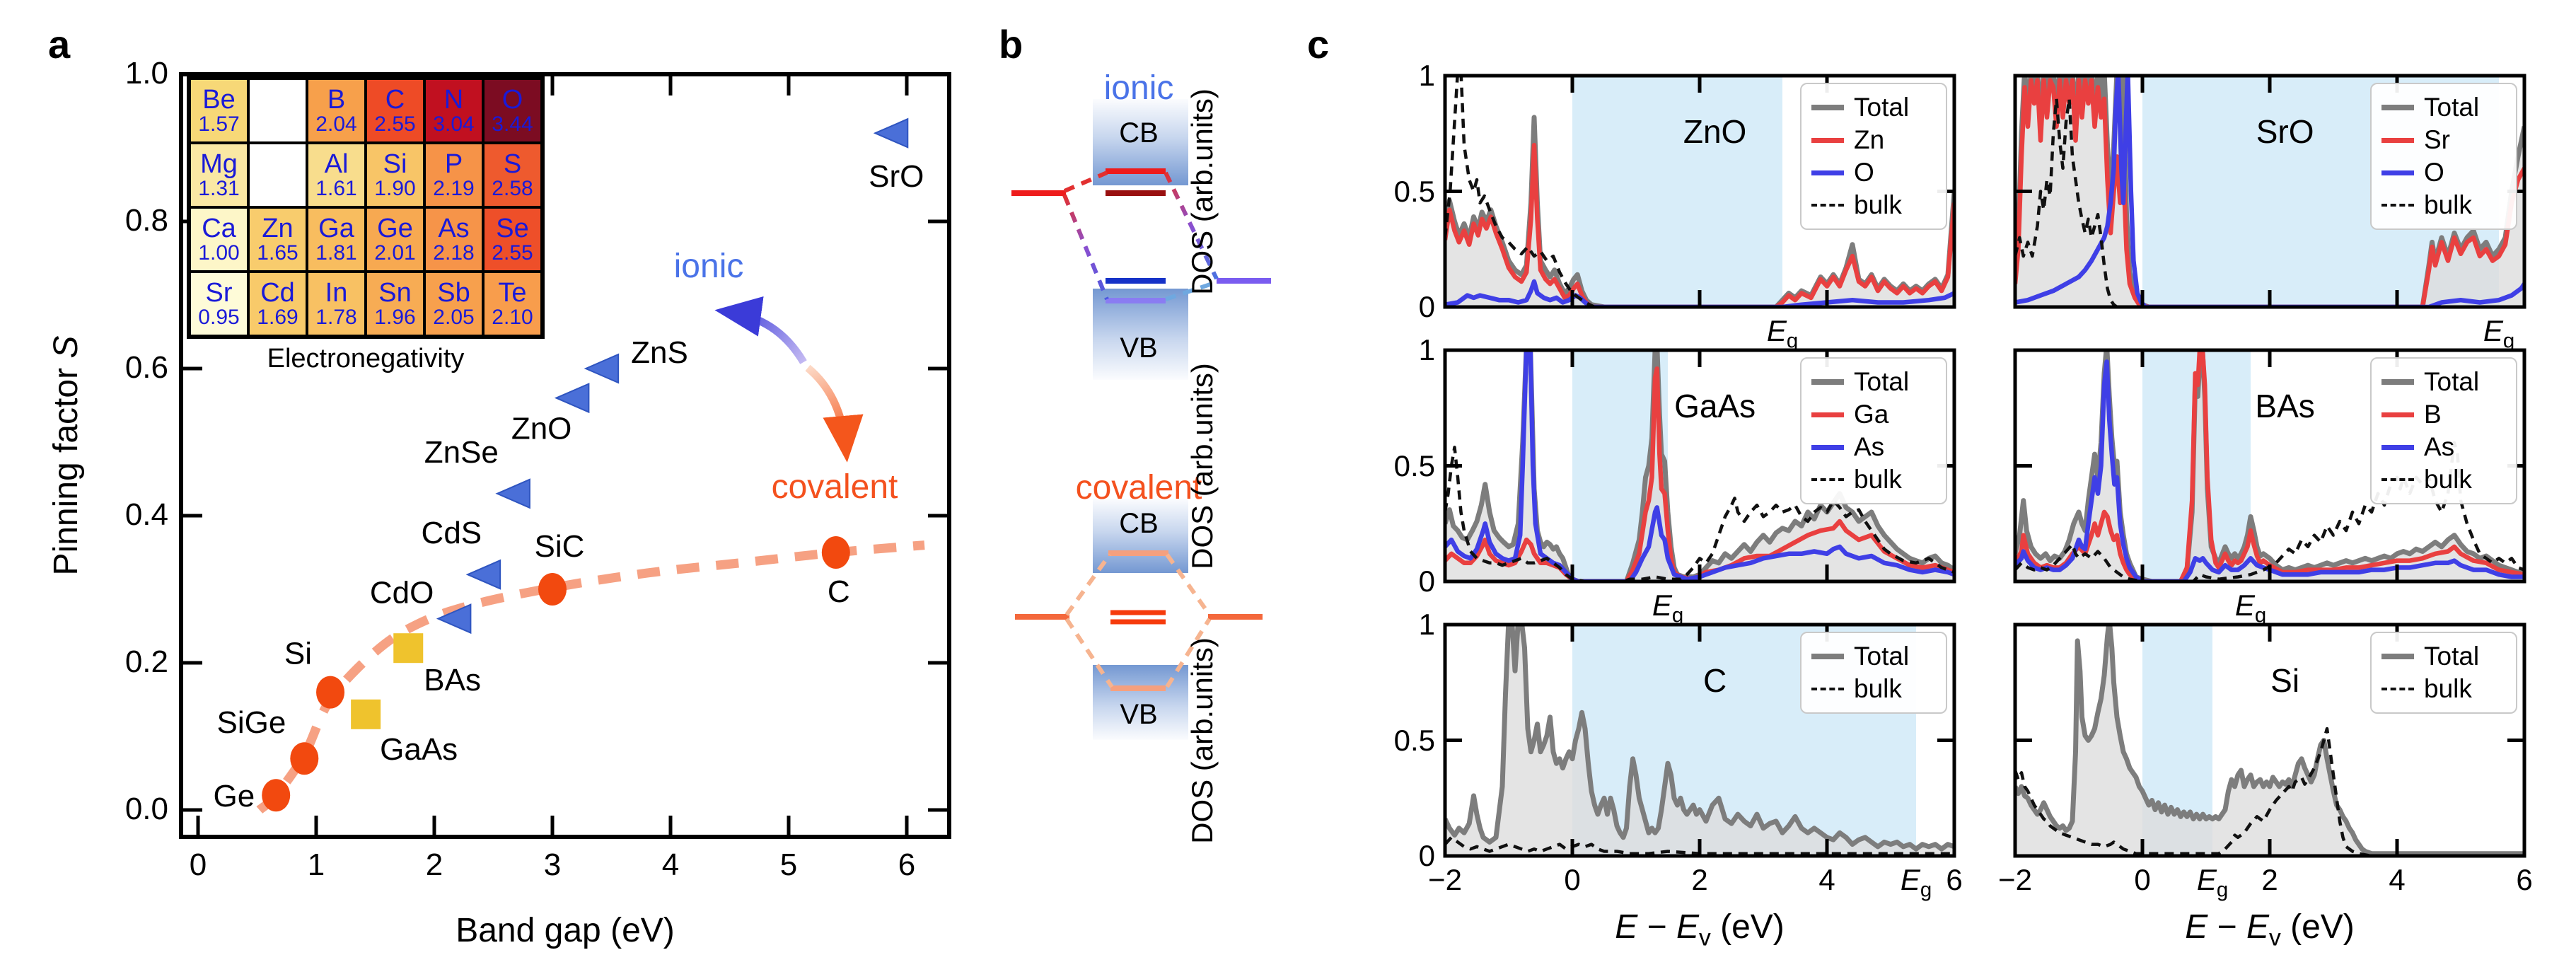 Image resolution: width=2576 pixels, height=967 pixels. I want to click on element-symbol: As, so click(454, 228).